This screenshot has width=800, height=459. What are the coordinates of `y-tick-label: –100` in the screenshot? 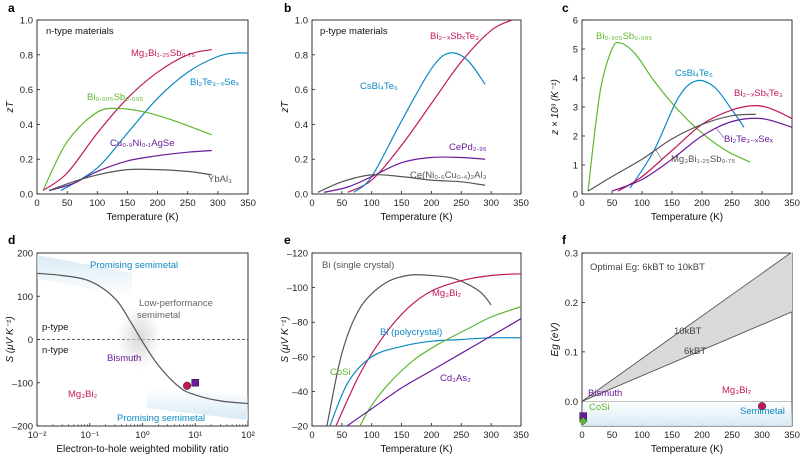 It's located at (297, 288).